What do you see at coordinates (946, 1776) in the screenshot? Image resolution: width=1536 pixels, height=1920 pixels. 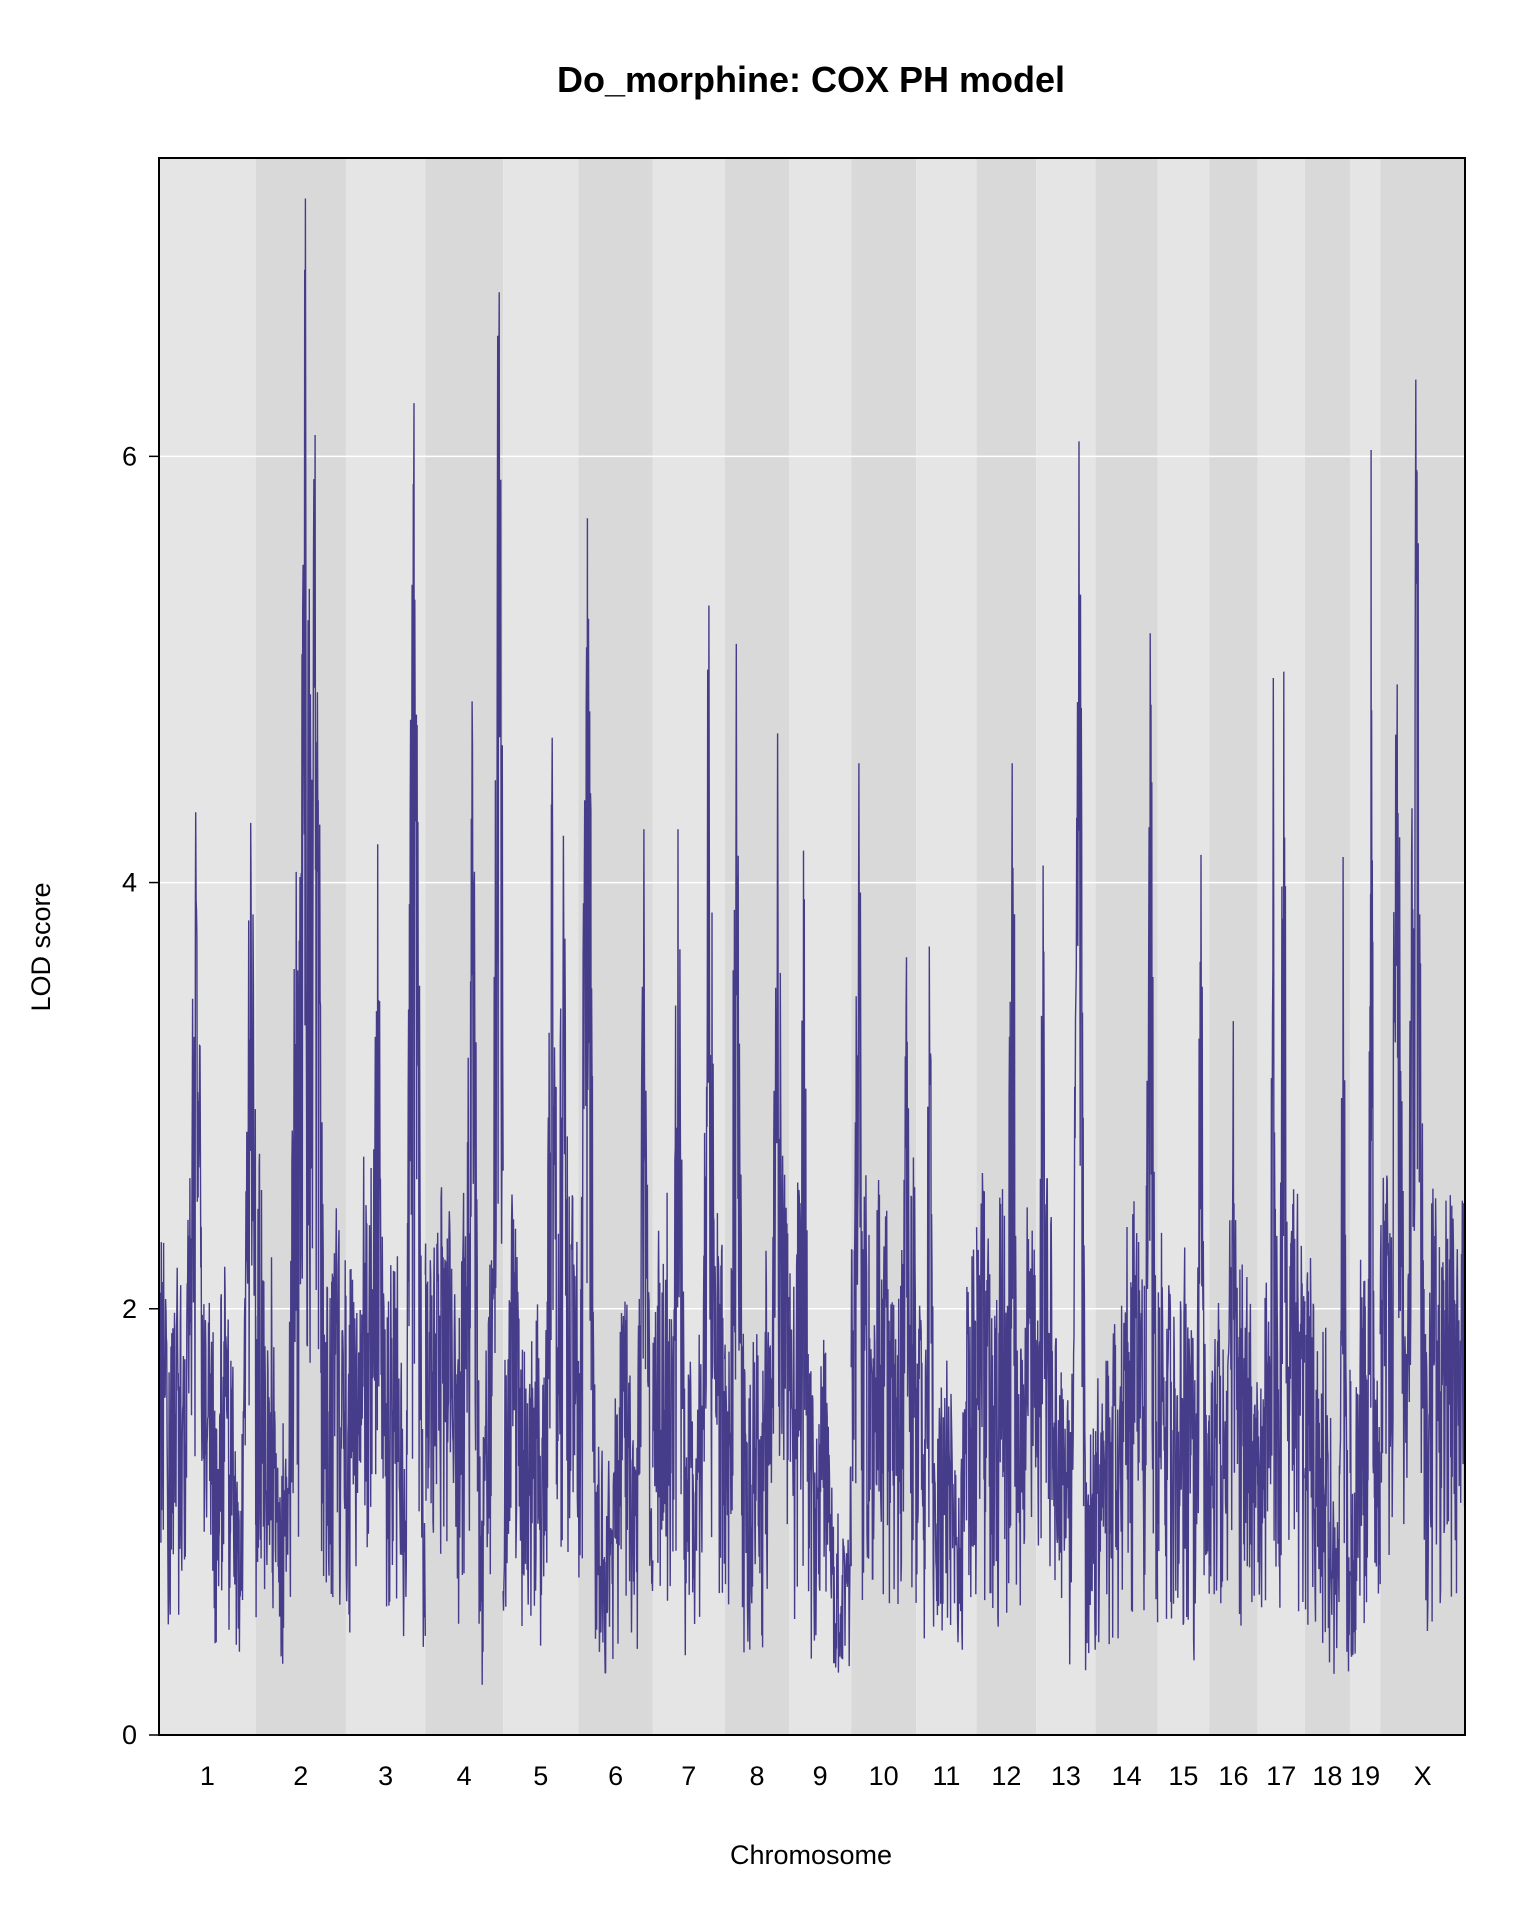 I see `x-tick-label: 11` at bounding box center [946, 1776].